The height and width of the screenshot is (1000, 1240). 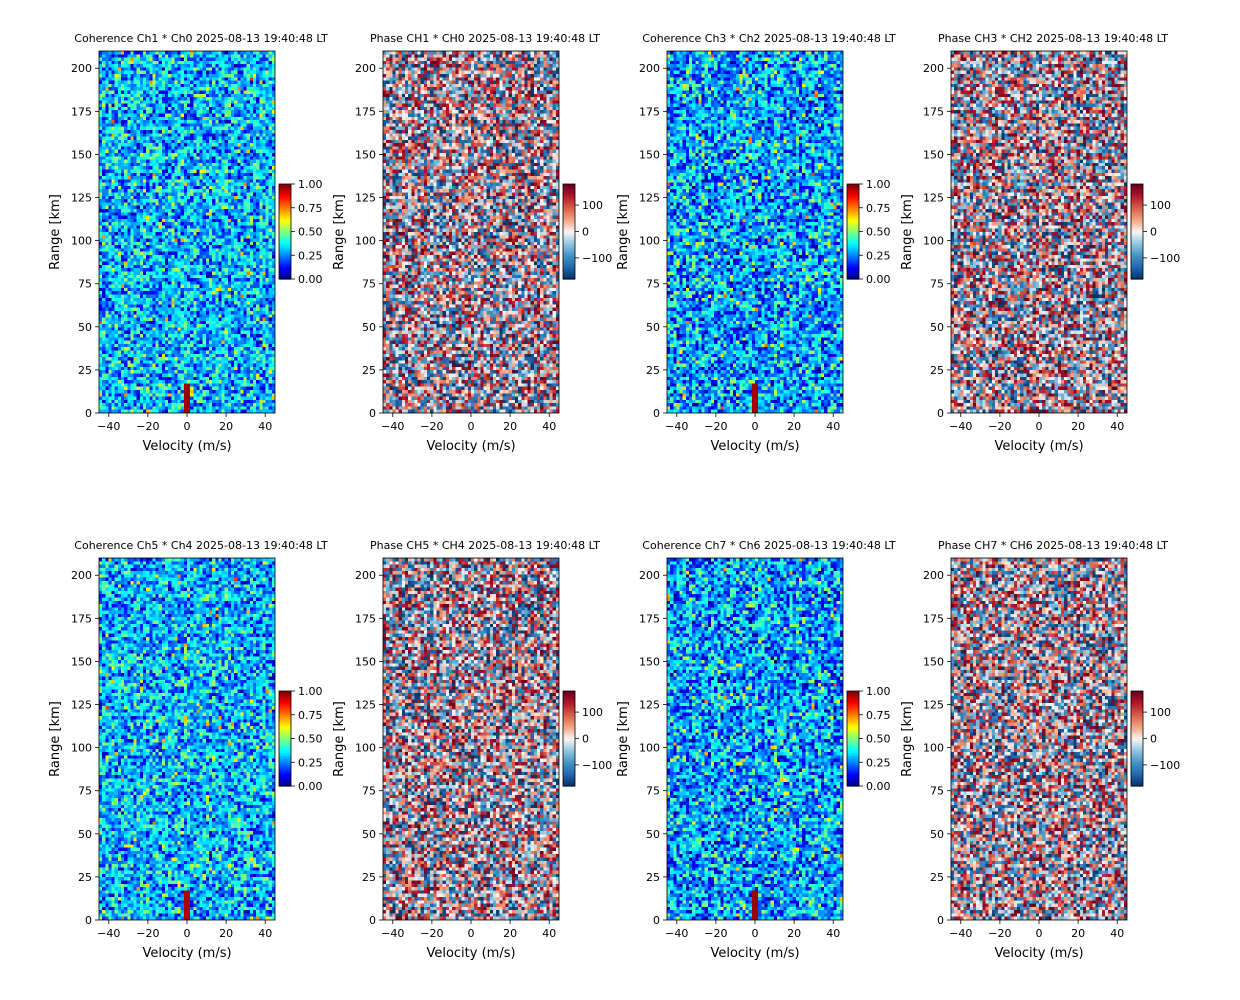 I want to click on y-tick-label: 75, so click(x=369, y=791).